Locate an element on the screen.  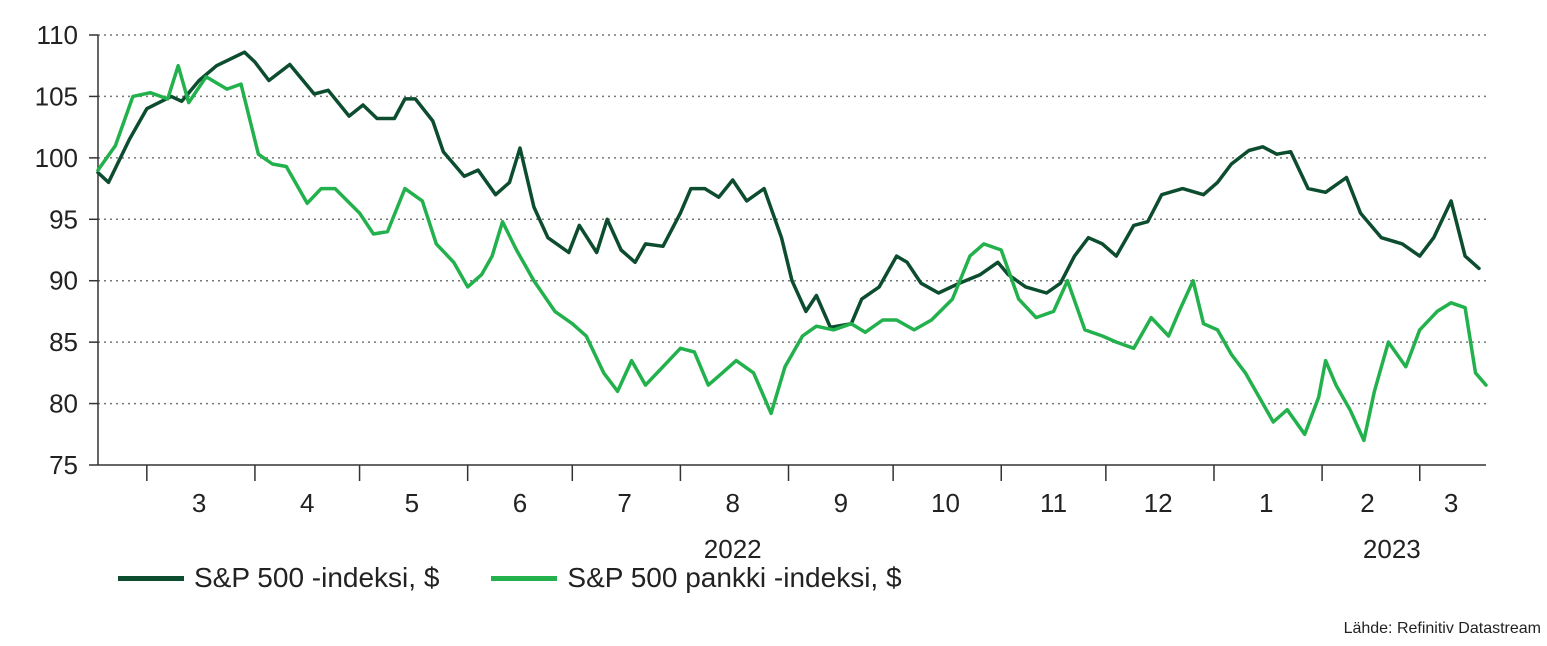
x-tick-label: 9 is located at coordinates (841, 503).